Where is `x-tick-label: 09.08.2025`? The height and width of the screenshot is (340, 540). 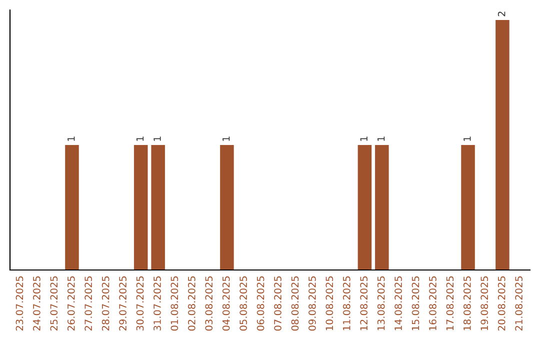
x-tick-label: 09.08.2025 is located at coordinates (312, 303).